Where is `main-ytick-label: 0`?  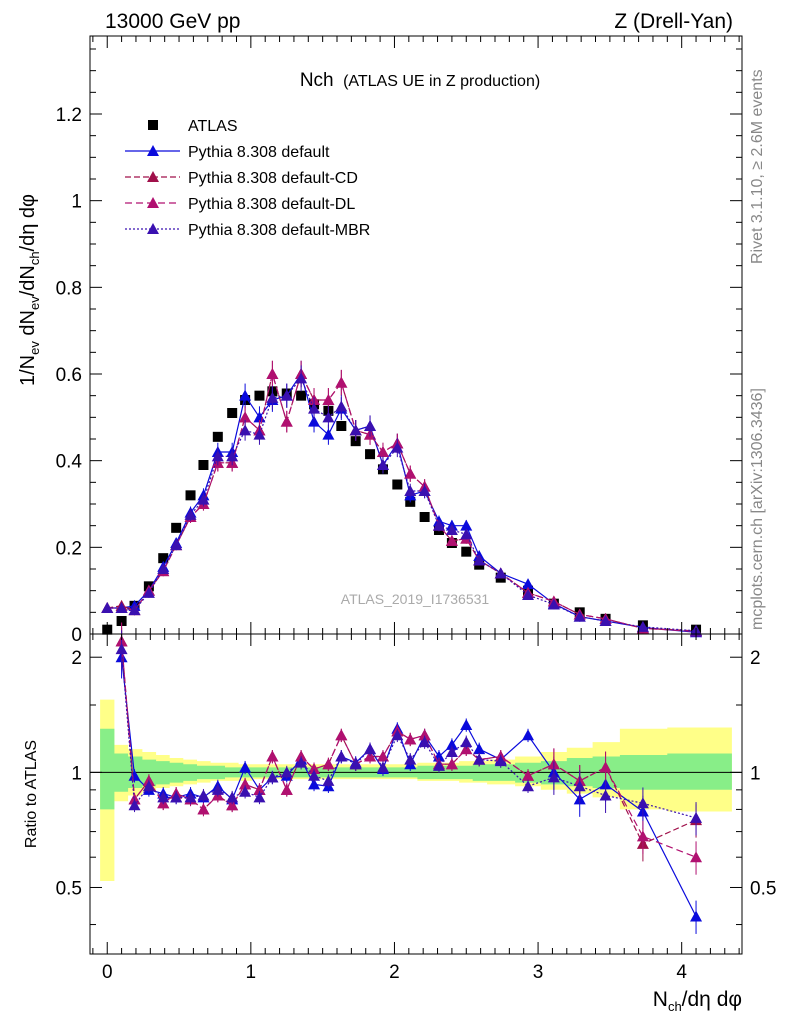
main-ytick-label: 0 is located at coordinates (76, 635).